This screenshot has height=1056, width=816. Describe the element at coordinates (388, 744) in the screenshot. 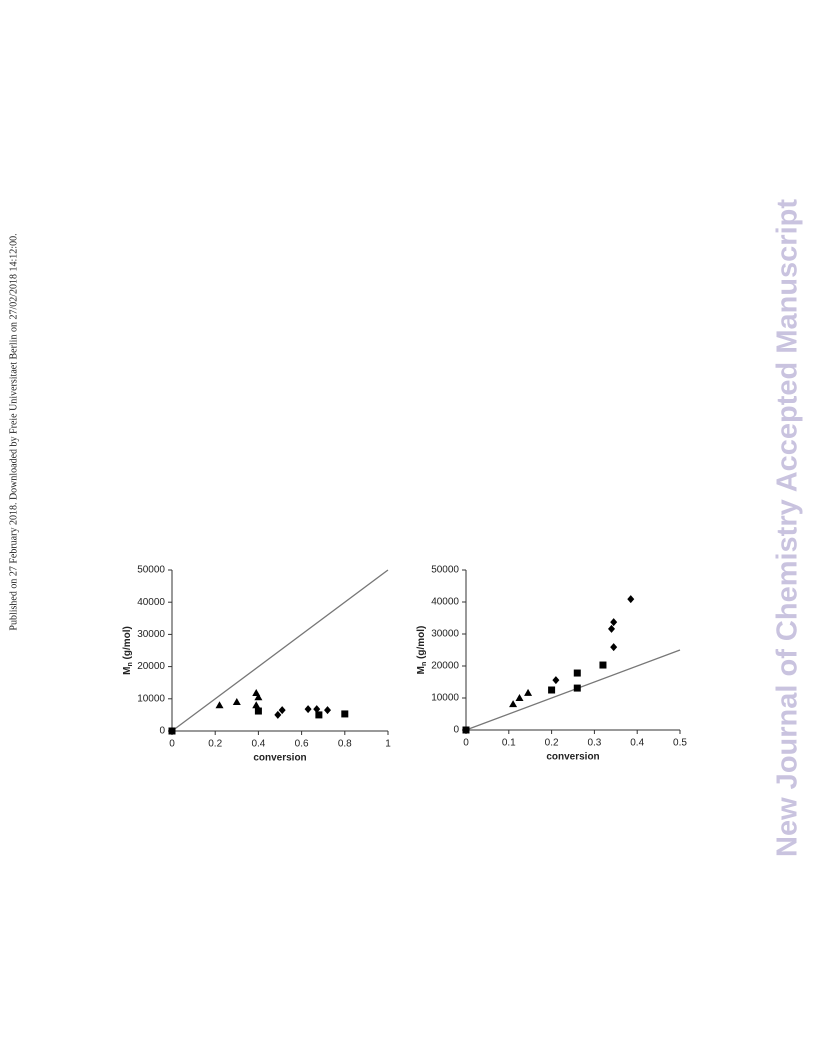

I see `x-tick-label: 1` at that location.